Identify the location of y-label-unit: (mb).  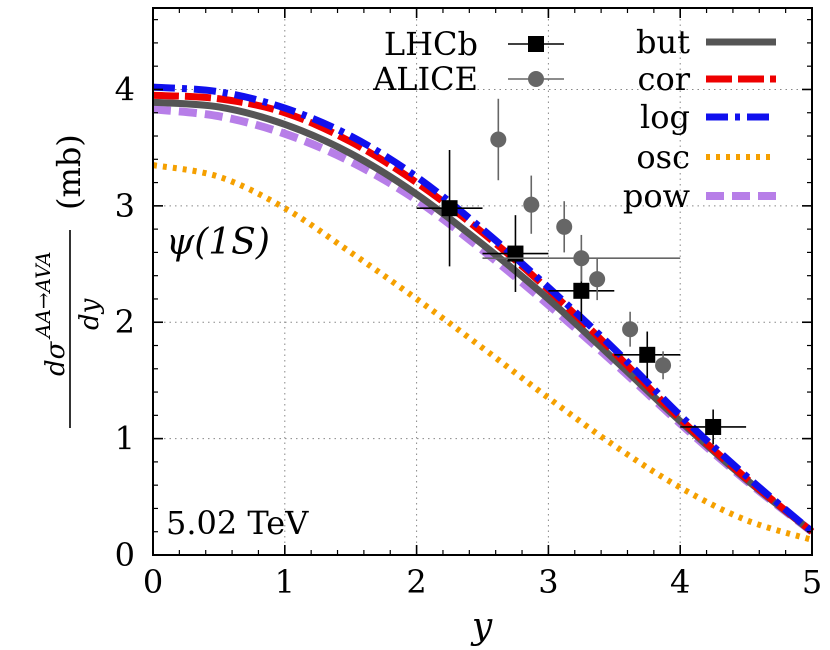
(69, 172).